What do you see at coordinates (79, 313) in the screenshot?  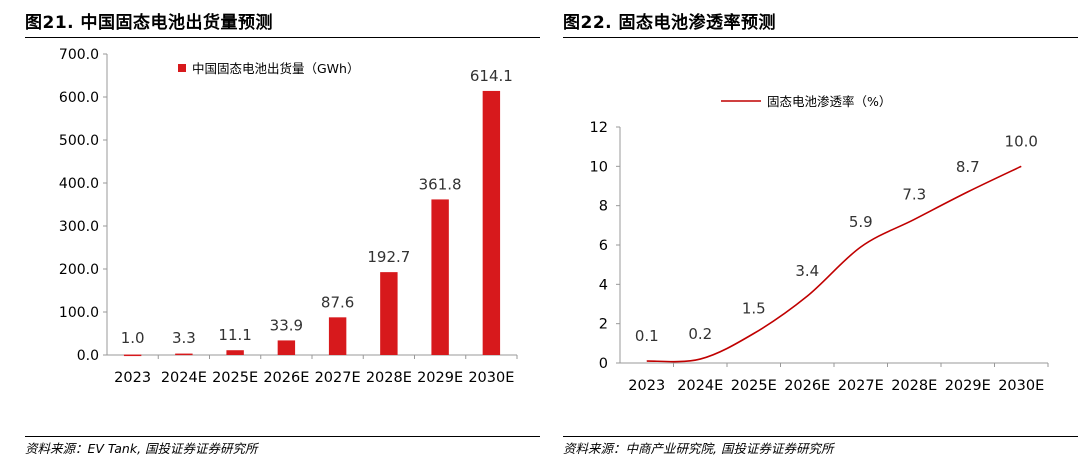 I see `y-tick-label: 100.0` at bounding box center [79, 313].